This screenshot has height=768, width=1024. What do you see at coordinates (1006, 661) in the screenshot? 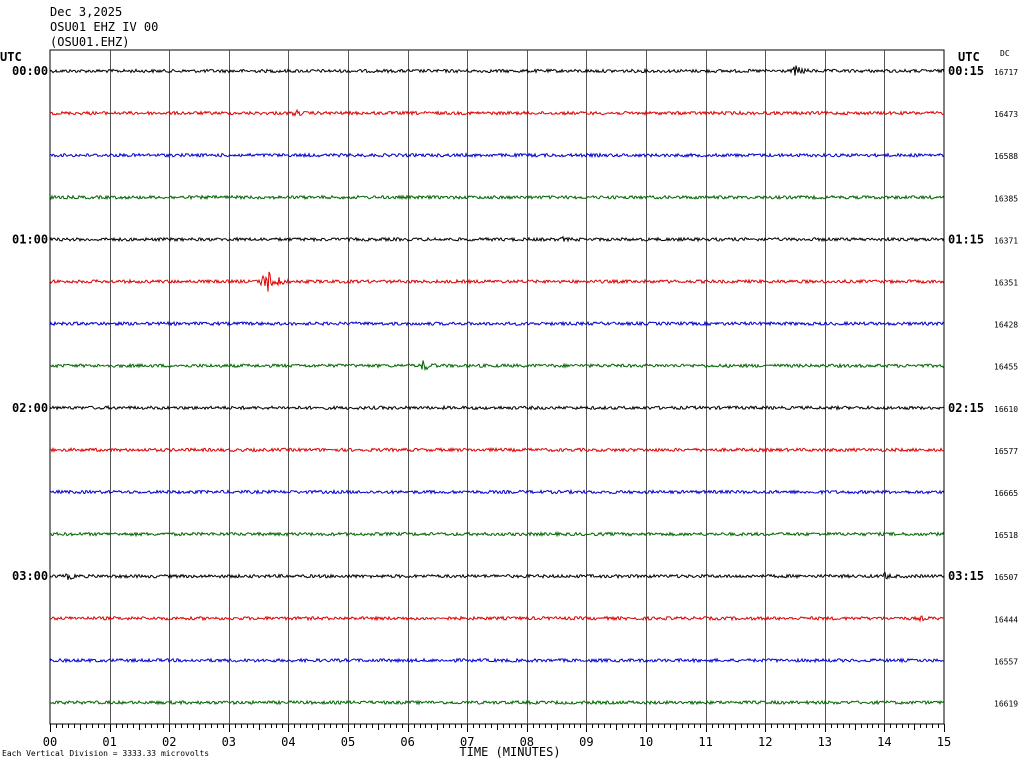
I see `dc-value: 16557` at bounding box center [1006, 661].